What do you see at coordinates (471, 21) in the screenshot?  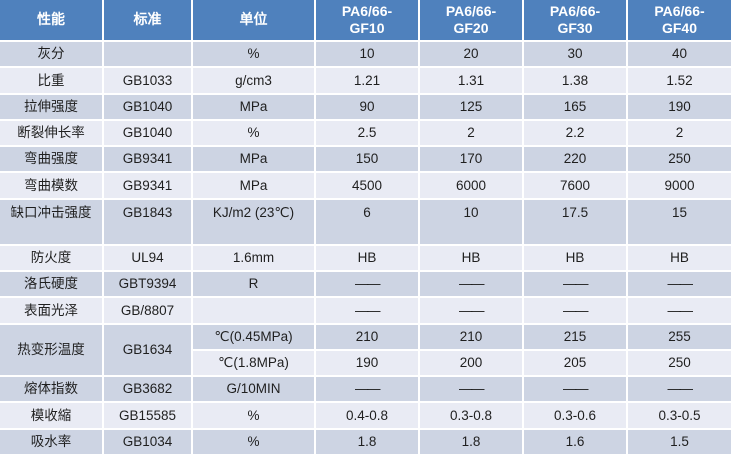 I see `column-header-grade-gf20: PA6/66- GF20` at bounding box center [471, 21].